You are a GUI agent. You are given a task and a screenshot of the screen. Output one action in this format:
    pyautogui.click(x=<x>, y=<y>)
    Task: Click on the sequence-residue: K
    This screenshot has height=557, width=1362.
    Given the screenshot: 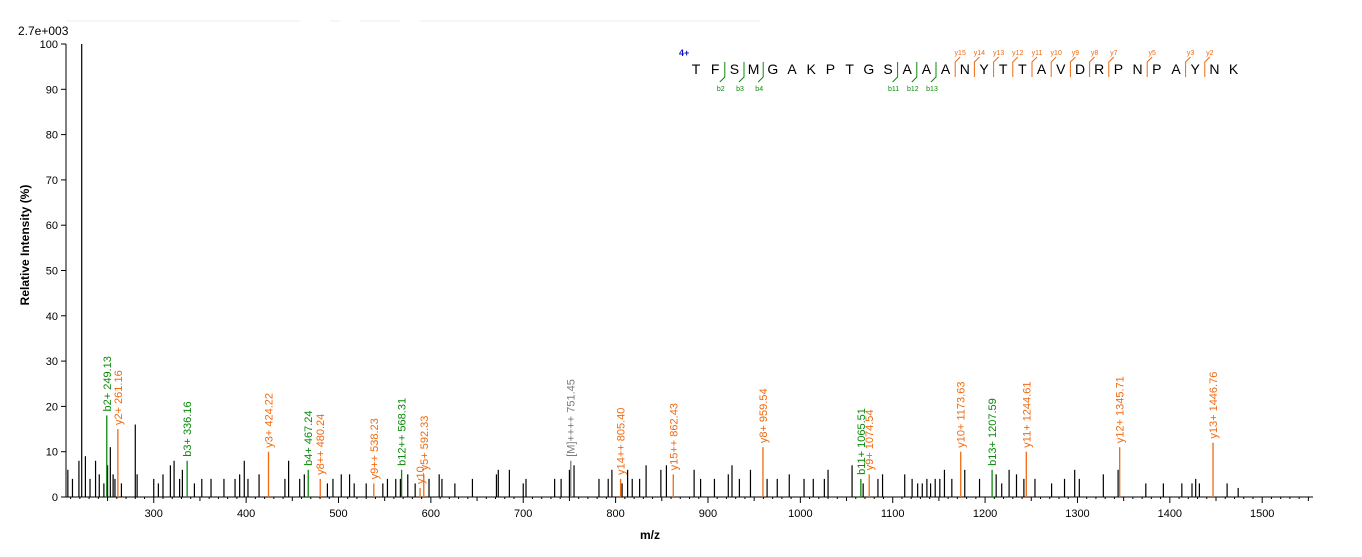 What is the action you would take?
    pyautogui.click(x=812, y=69)
    